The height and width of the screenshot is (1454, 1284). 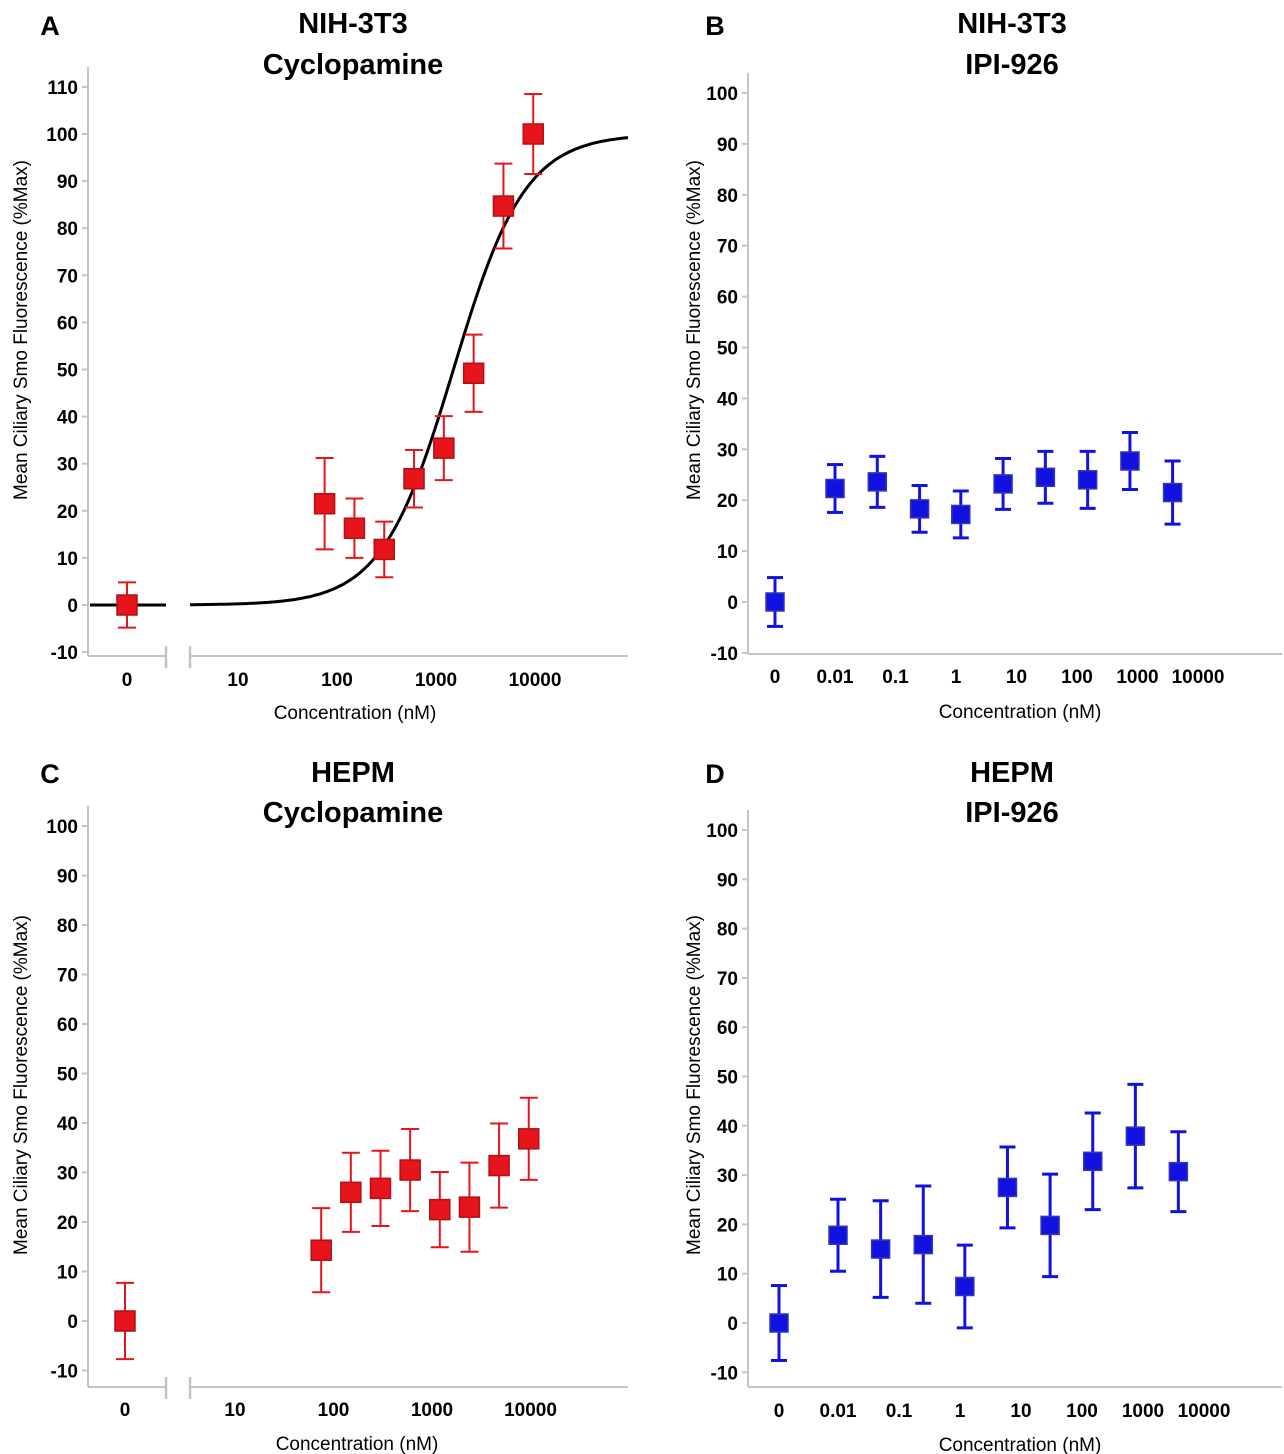 What do you see at coordinates (353, 65) in the screenshot?
I see `chart-title-line-2: Cyclopamine` at bounding box center [353, 65].